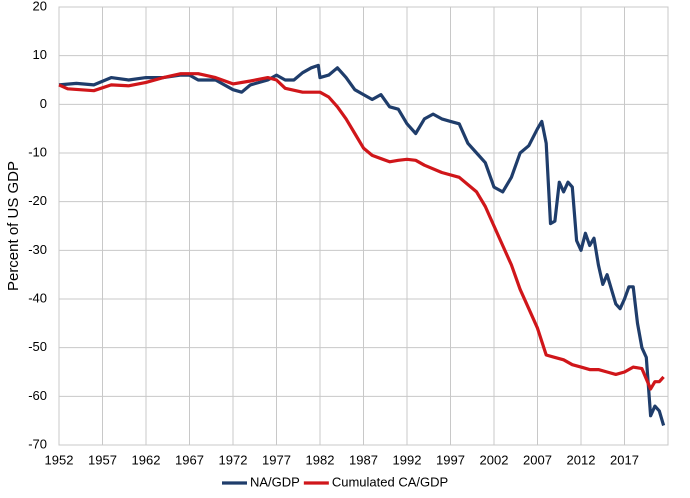 The image size is (690, 498). Describe the element at coordinates (37, 297) in the screenshot. I see `y-tick-label: -40` at that location.